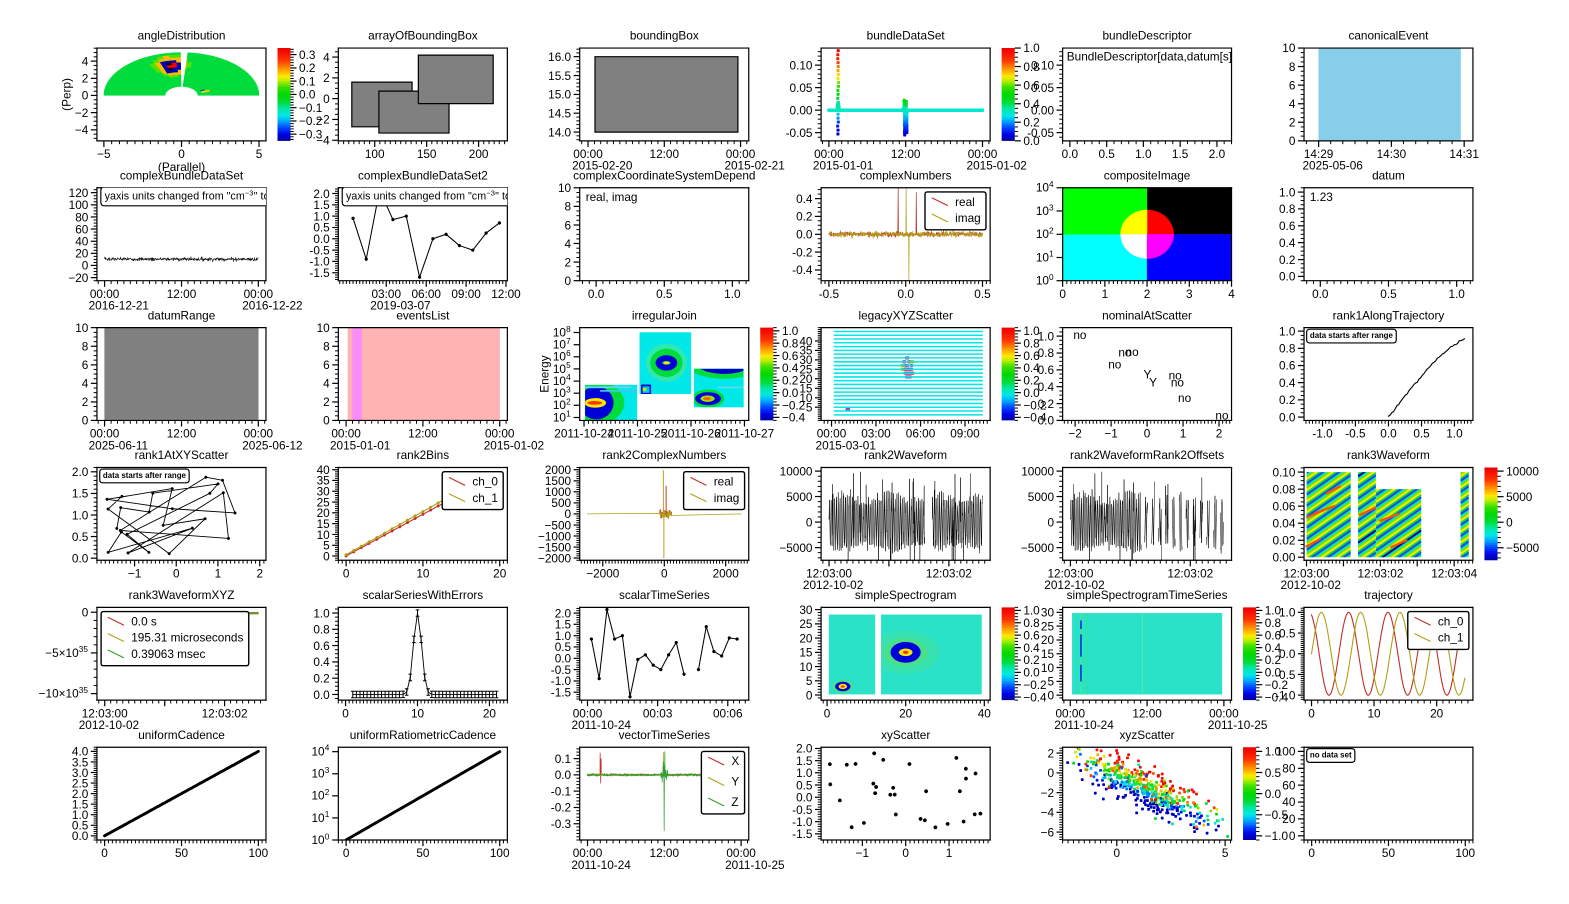 The image size is (1569, 904). What do you see at coordinates (182, 315) in the screenshot?
I see `svg-text: datumRange` at bounding box center [182, 315].